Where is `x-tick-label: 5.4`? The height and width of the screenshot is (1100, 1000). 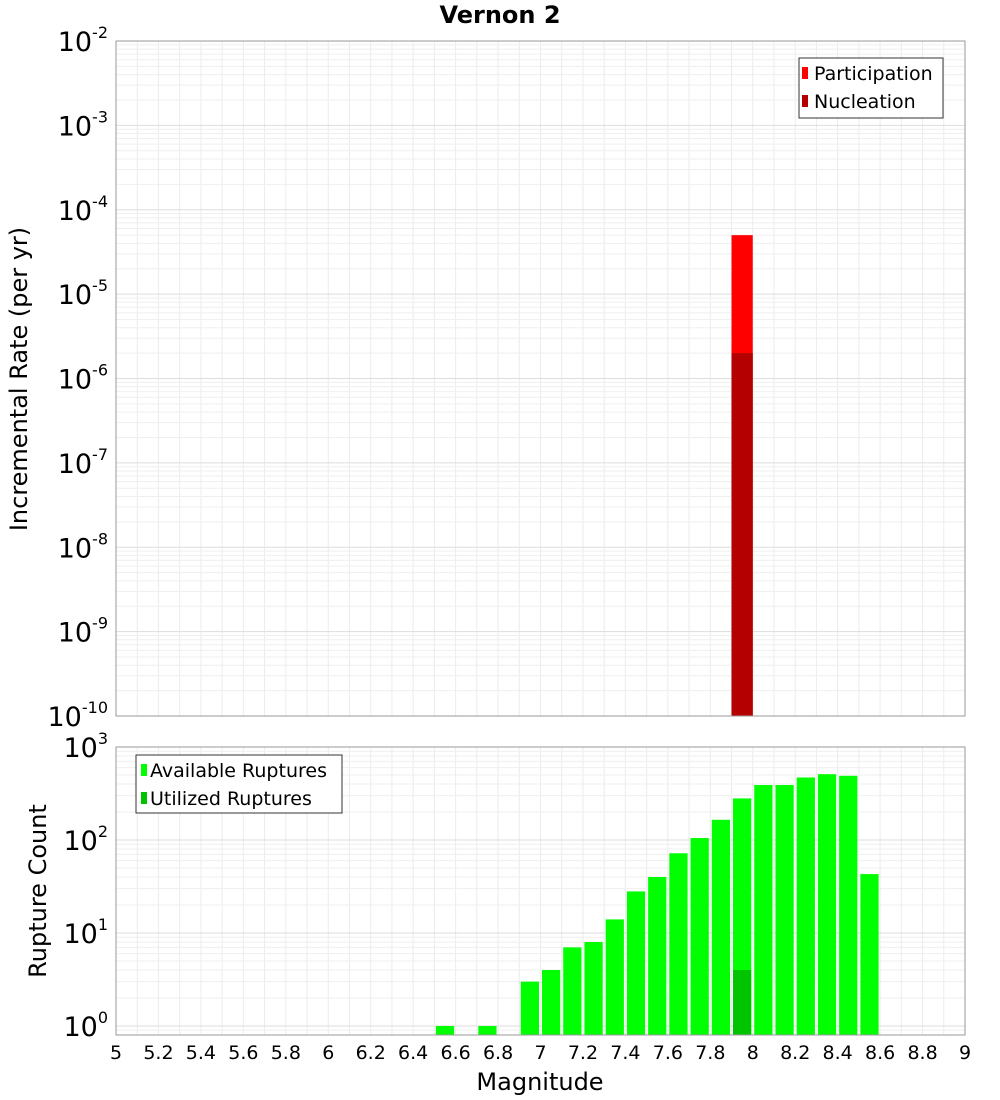 x-tick-label: 5.4 is located at coordinates (201, 1053).